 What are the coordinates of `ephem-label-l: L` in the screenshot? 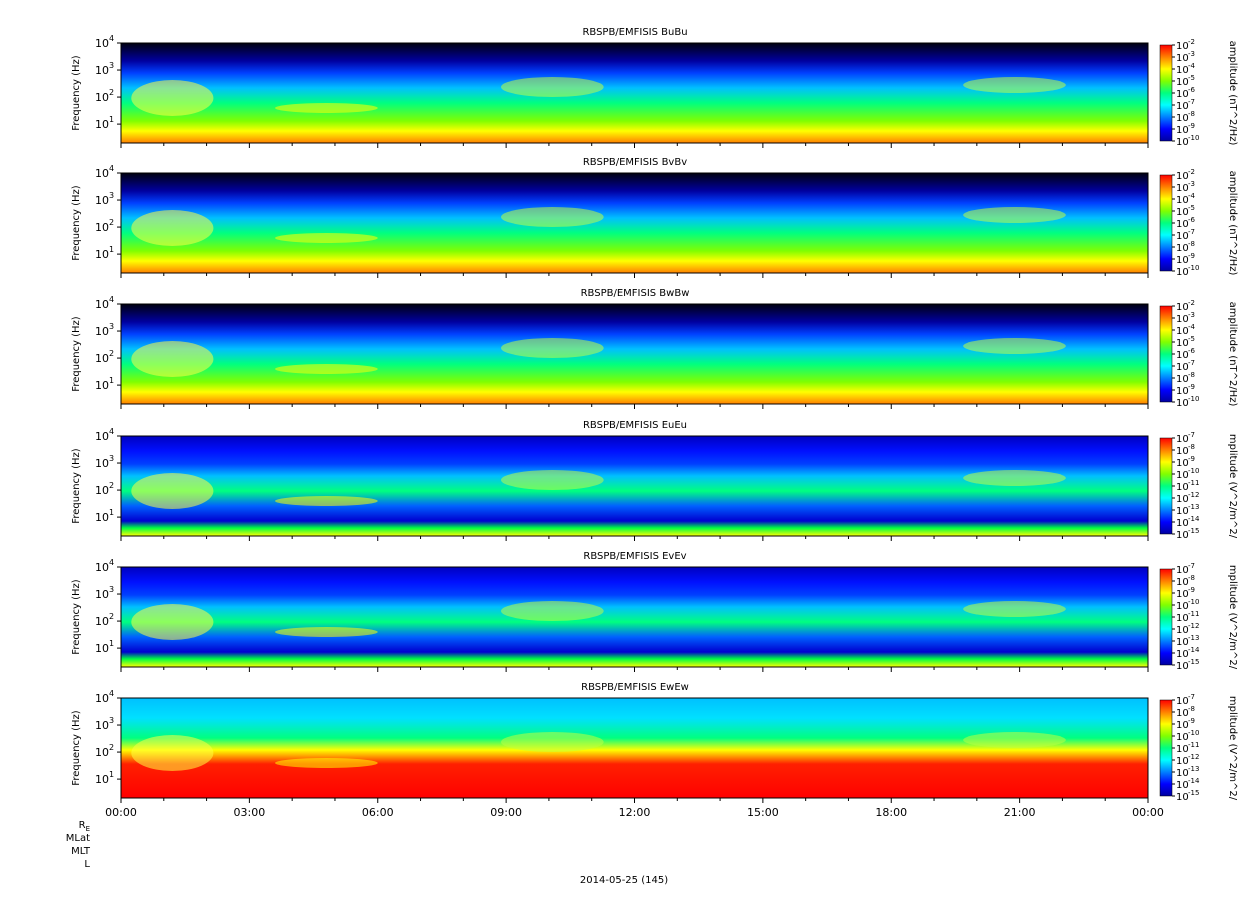 It's located at (87, 864).